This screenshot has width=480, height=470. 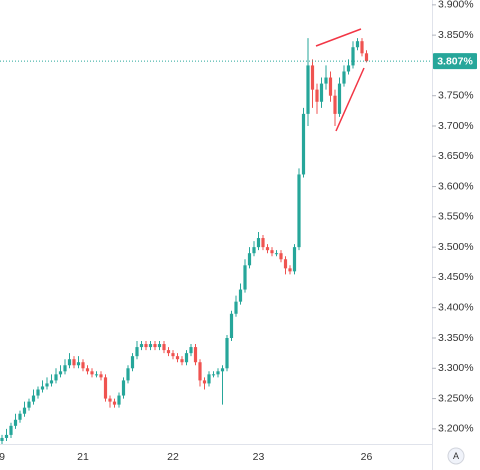 I want to click on y-tick-label: 3.550%, so click(x=456, y=217).